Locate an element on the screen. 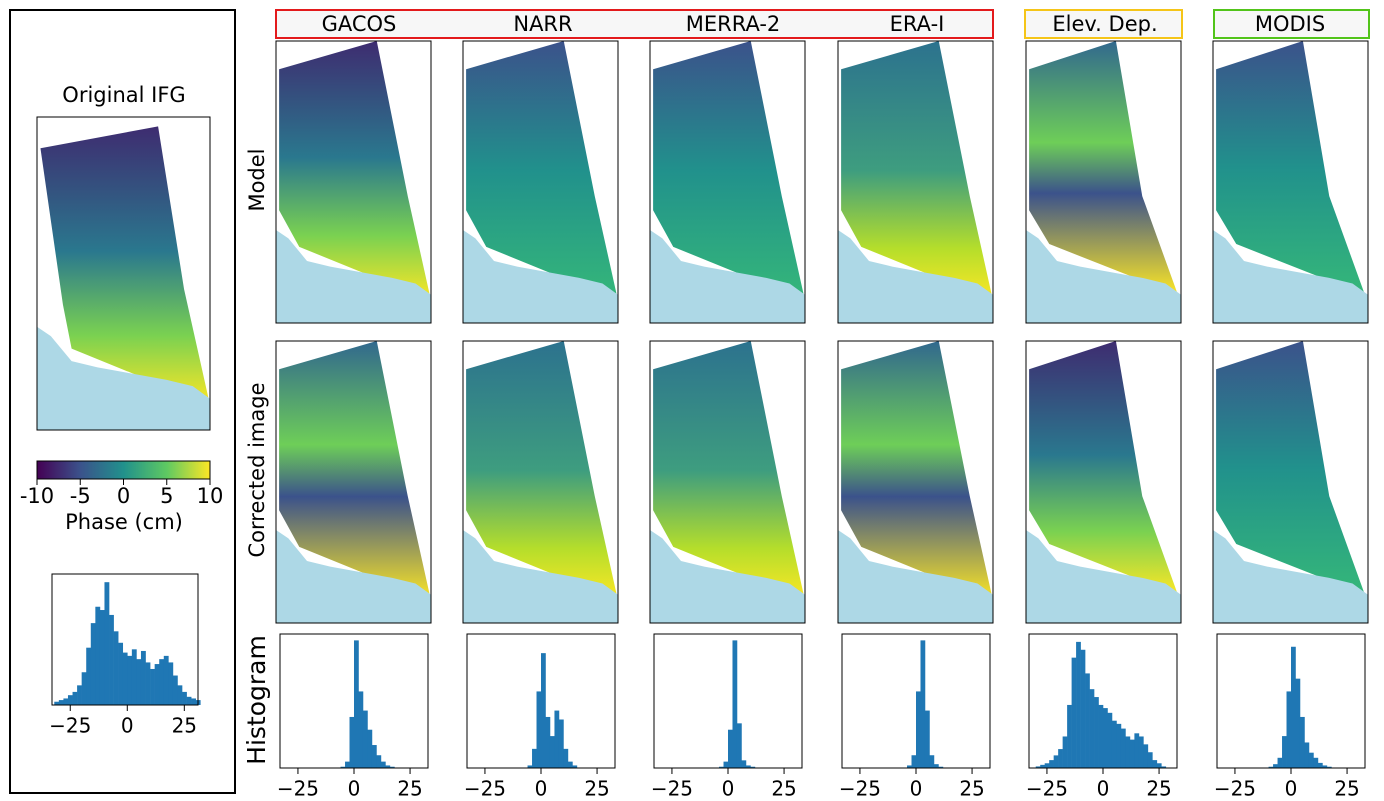  column-title: Elev. Dep. is located at coordinates (1104, 24).